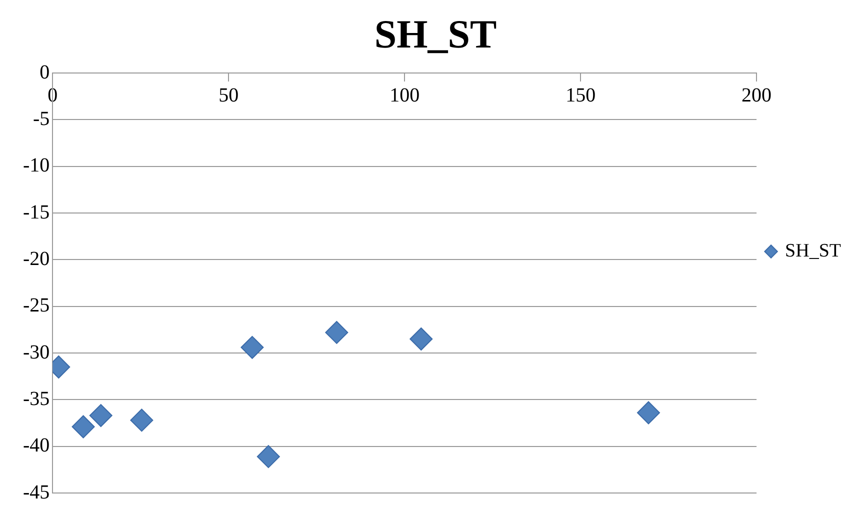  What do you see at coordinates (41, 119) in the screenshot?
I see `y-tick-label: -5` at bounding box center [41, 119].